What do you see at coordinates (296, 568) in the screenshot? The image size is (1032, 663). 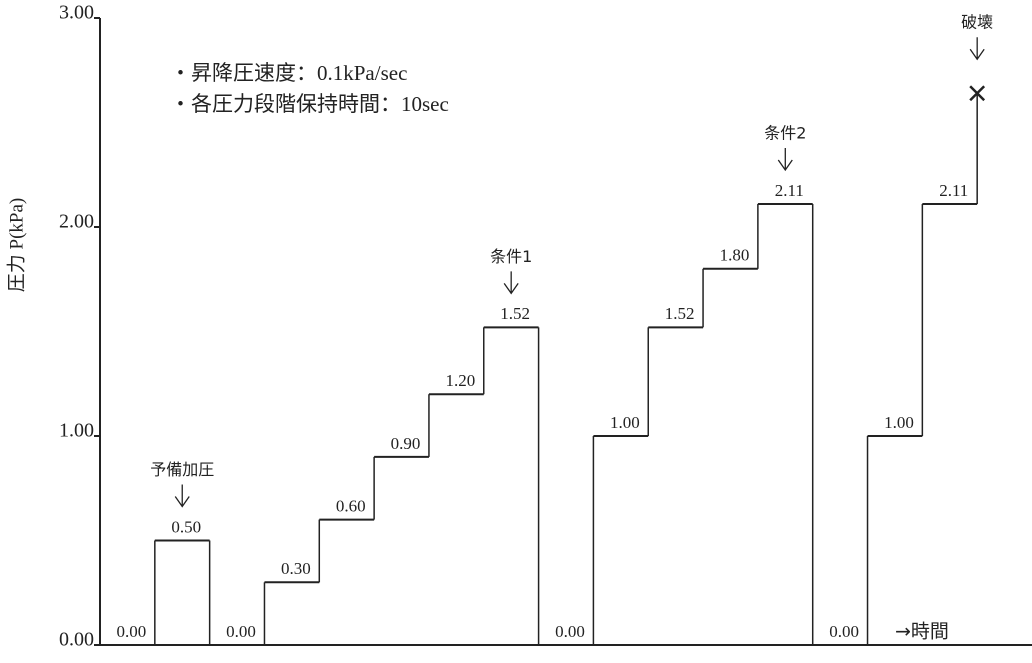 I see `value-label: 0.30` at bounding box center [296, 568].